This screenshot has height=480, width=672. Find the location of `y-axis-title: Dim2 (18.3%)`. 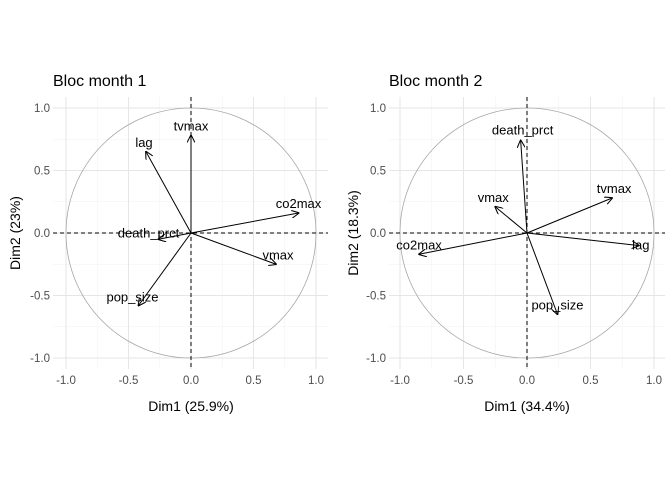

y-axis-title: Dim2 (18.3%) is located at coordinates (353, 233).